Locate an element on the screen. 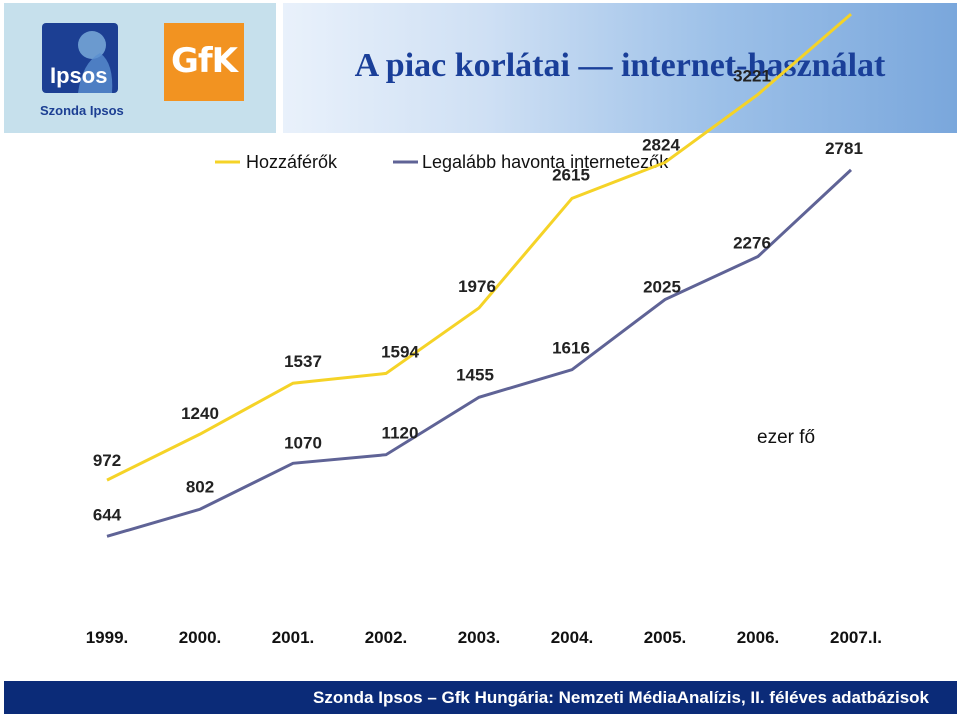  data-label-s1-7: 3221 is located at coordinates (752, 75).